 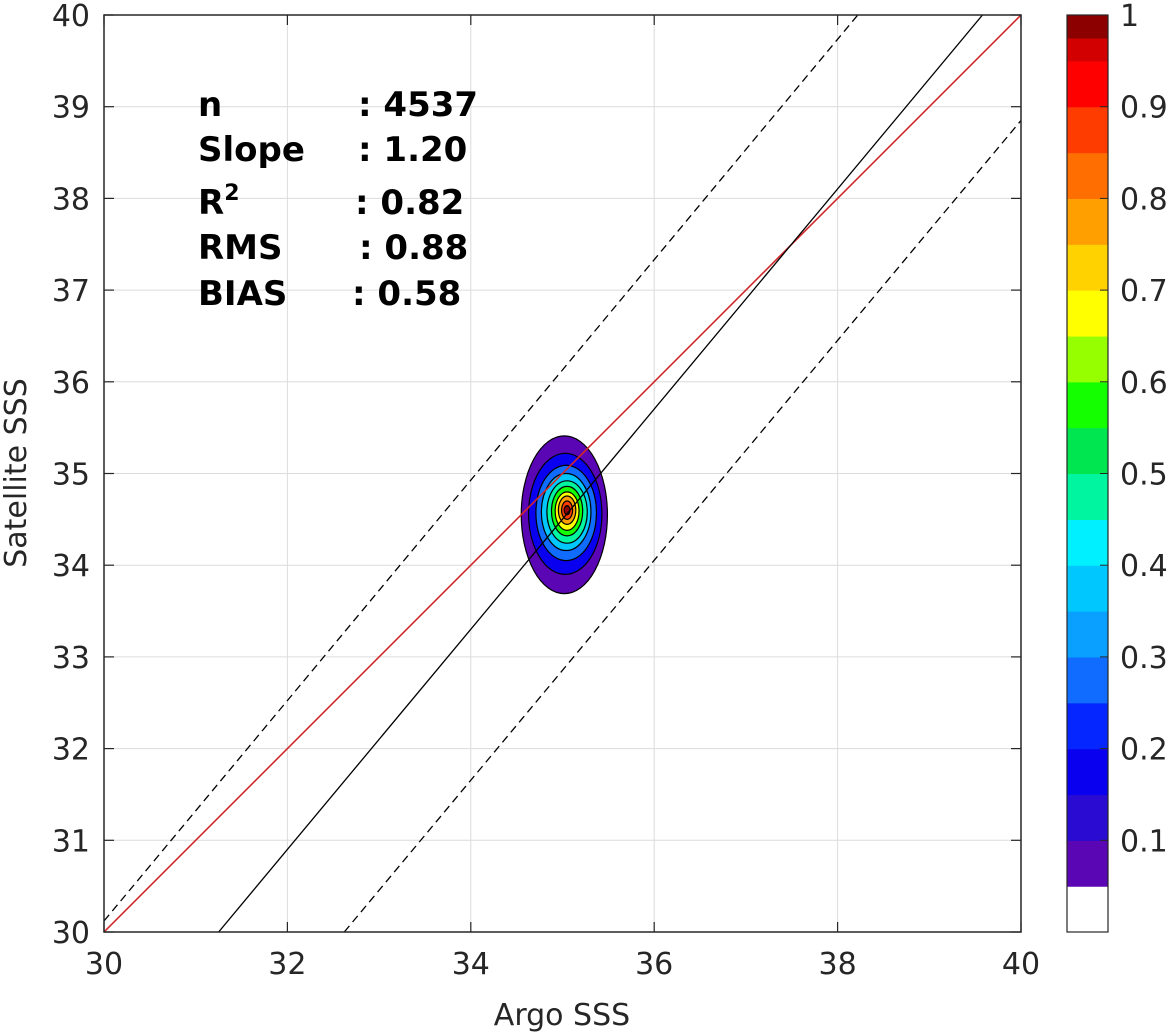 What do you see at coordinates (71, 841) in the screenshot?
I see `y-tick-label: 31` at bounding box center [71, 841].